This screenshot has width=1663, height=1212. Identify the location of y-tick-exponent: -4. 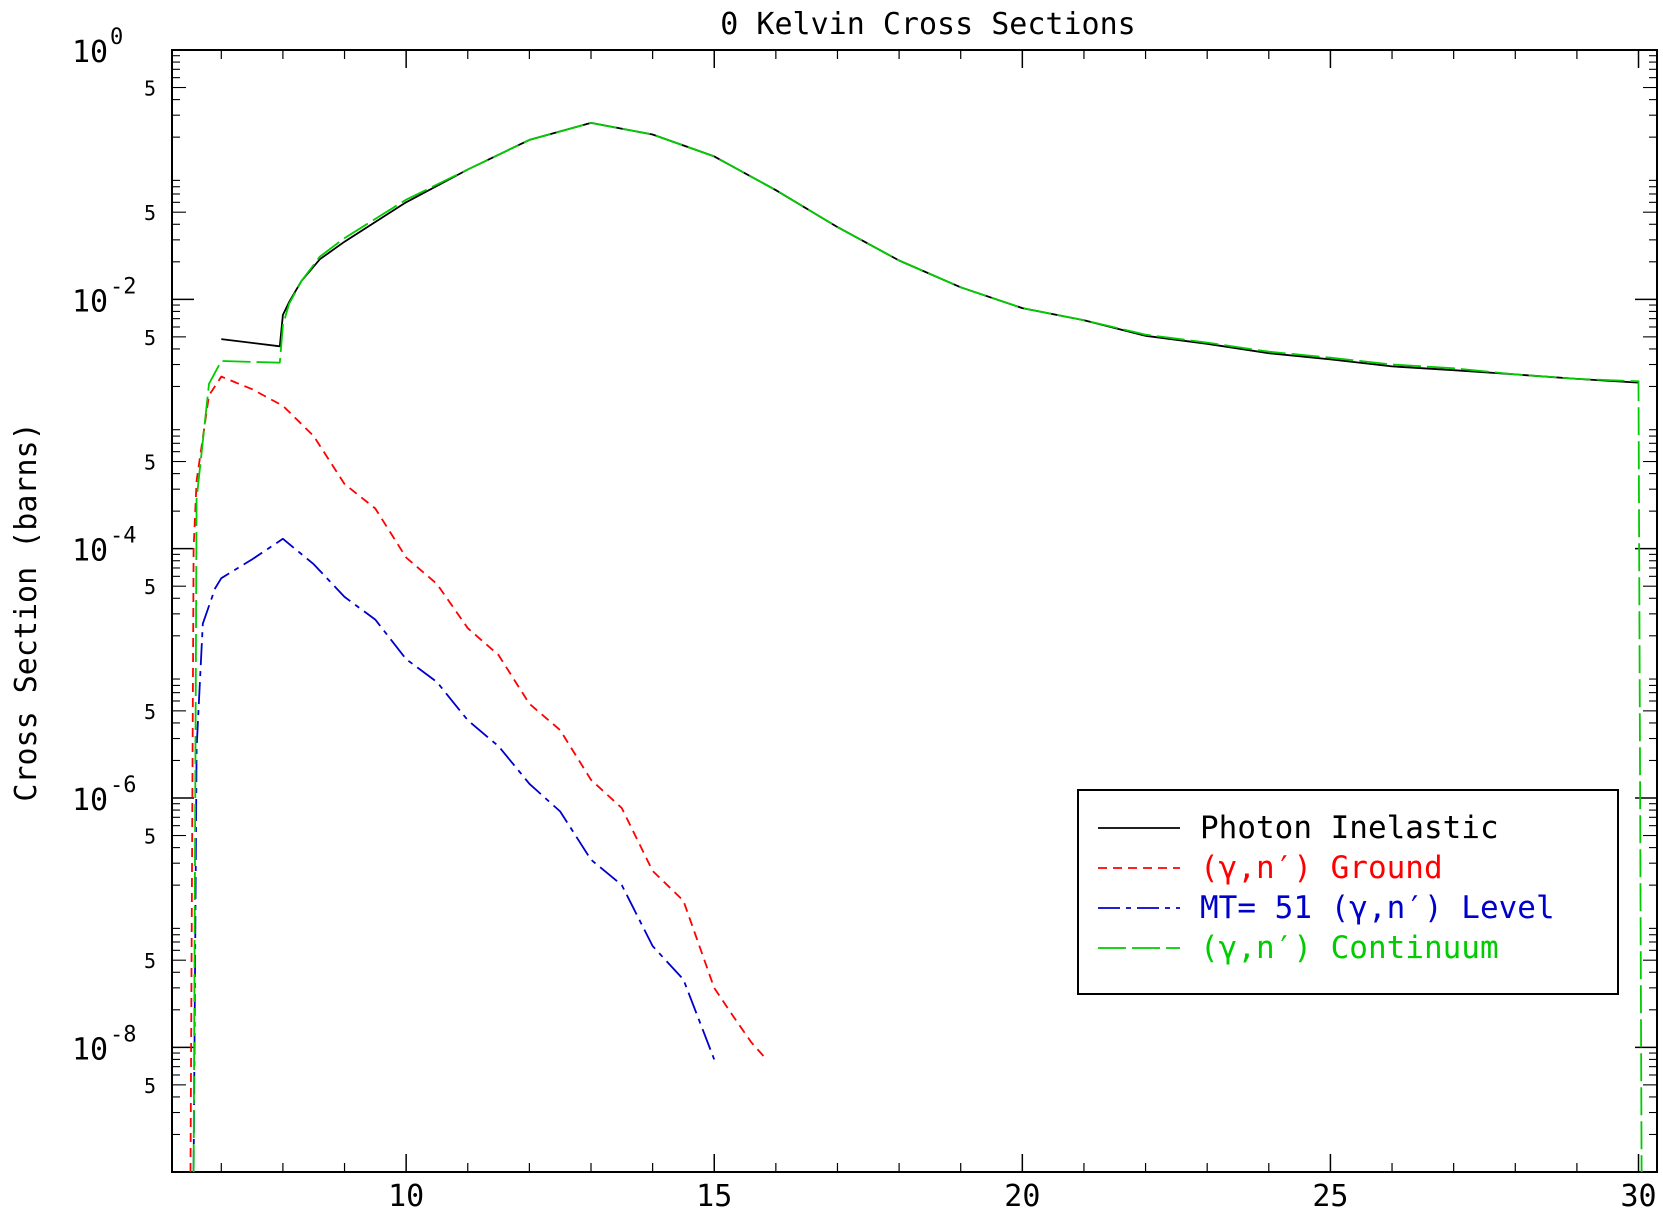
(123, 536).